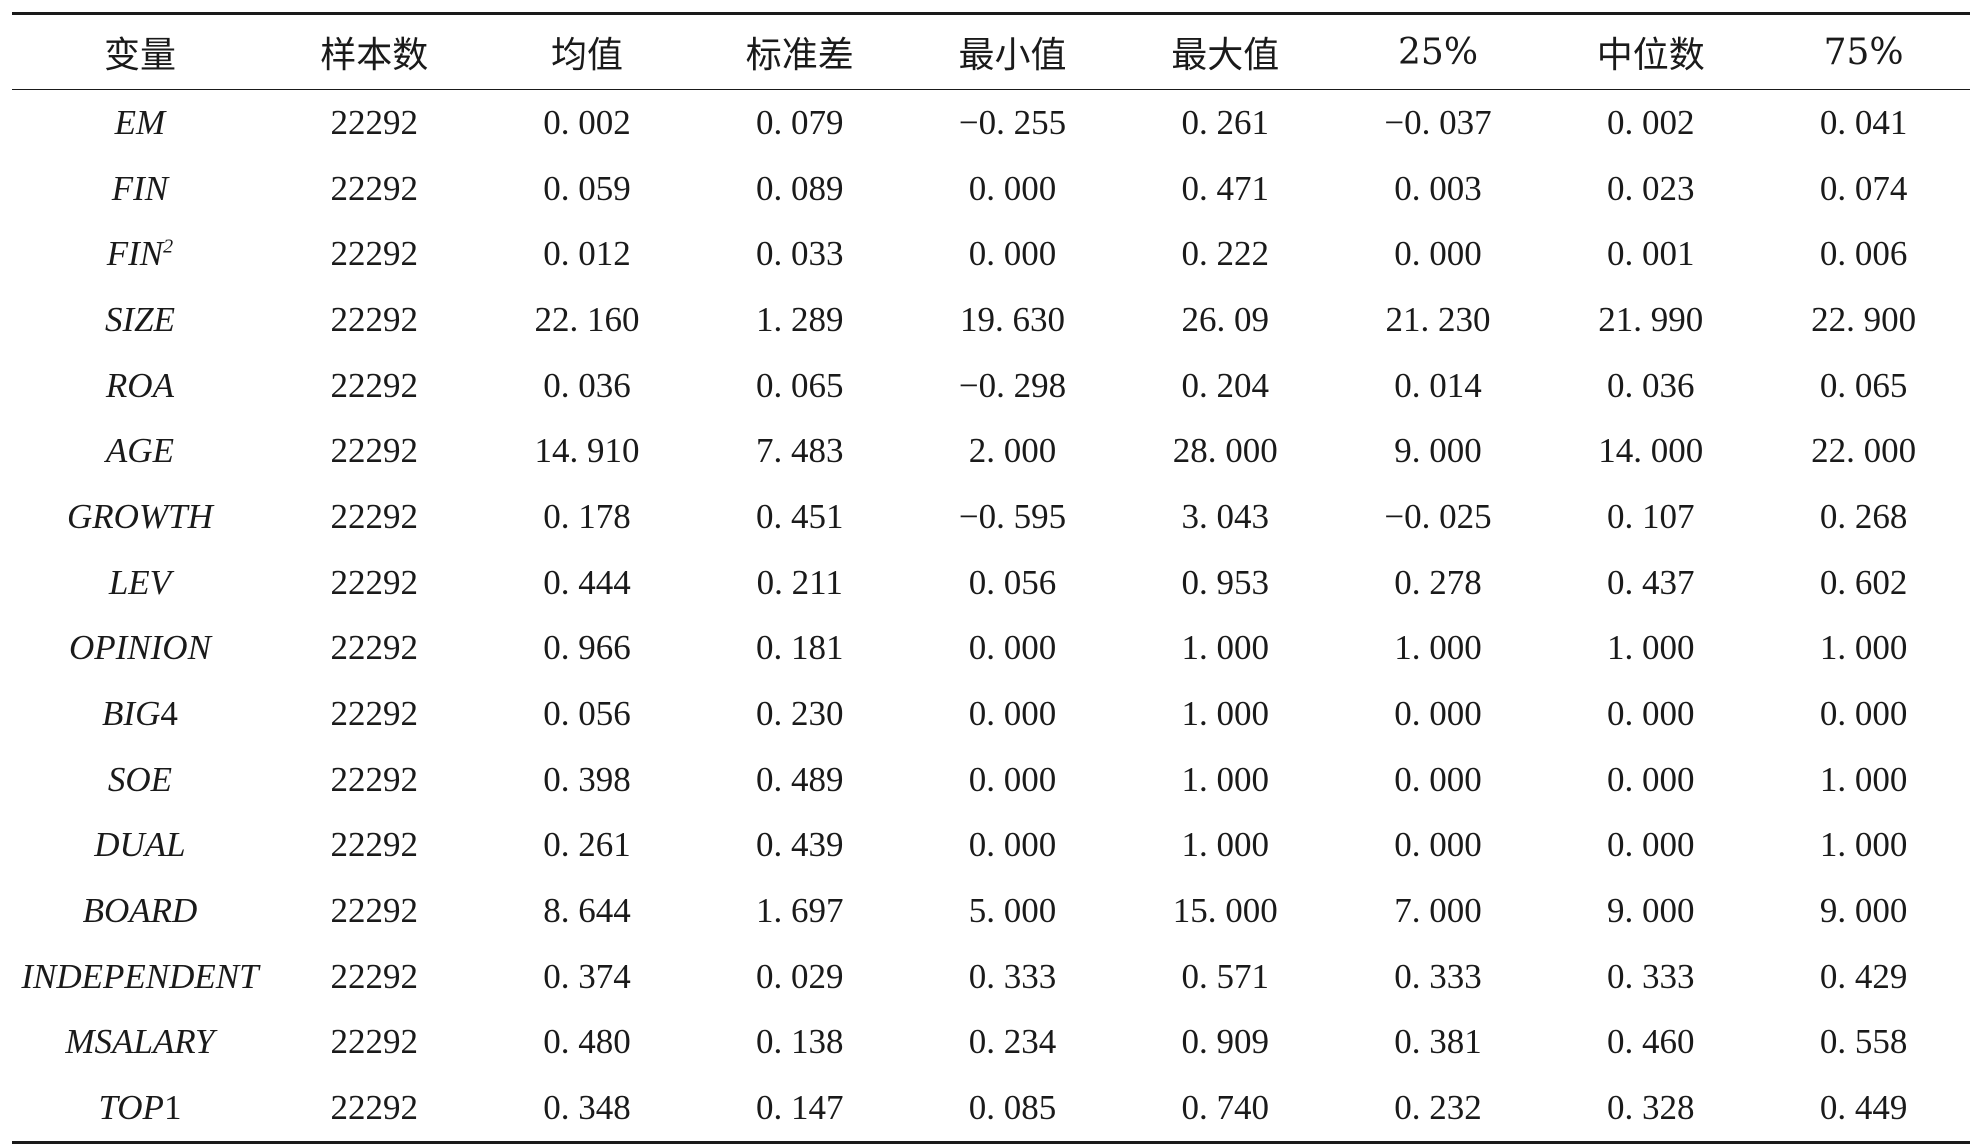 This screenshot has height=1146, width=1975. I want to click on header-row: 变量 样本数 均值 标准差 最小值 最大值 25% 中位数 75%, so click(991, 51).